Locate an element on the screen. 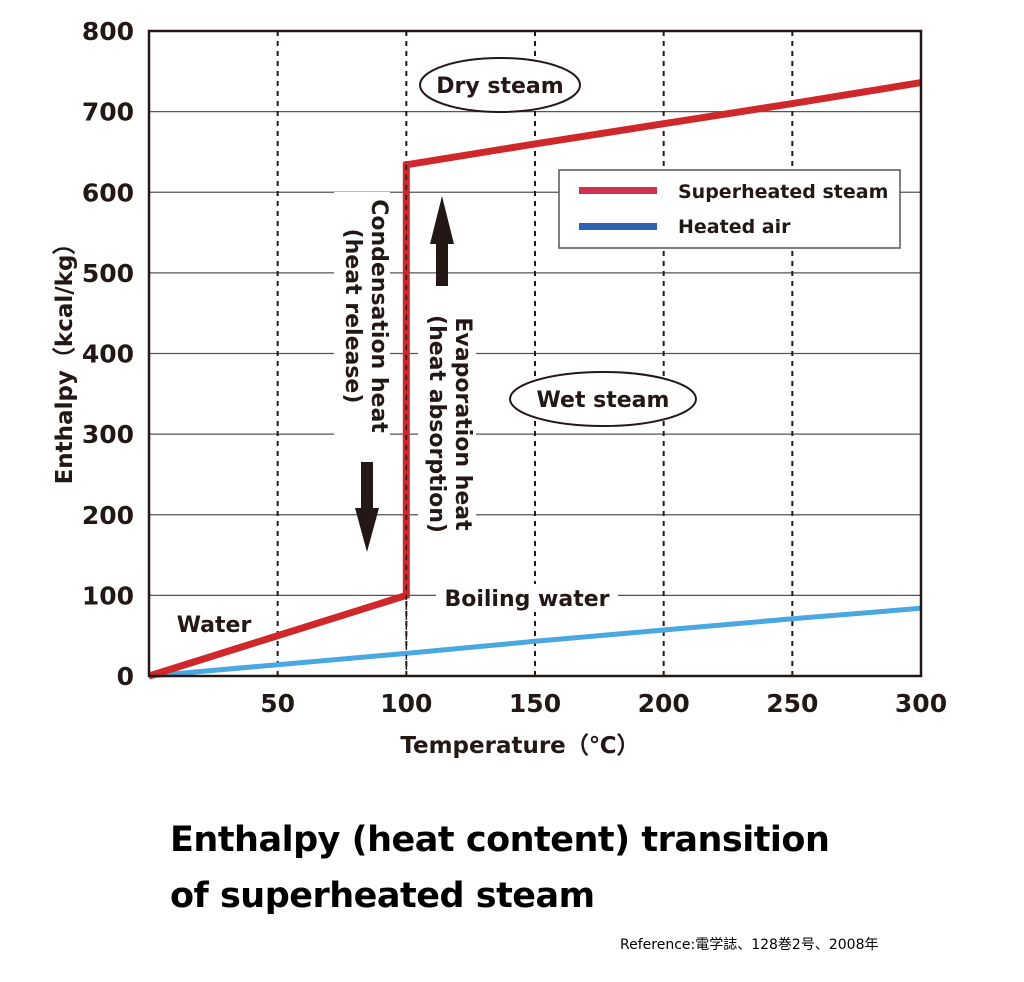 The width and height of the screenshot is (1024, 982). x-tick-label: 250 is located at coordinates (792, 703).